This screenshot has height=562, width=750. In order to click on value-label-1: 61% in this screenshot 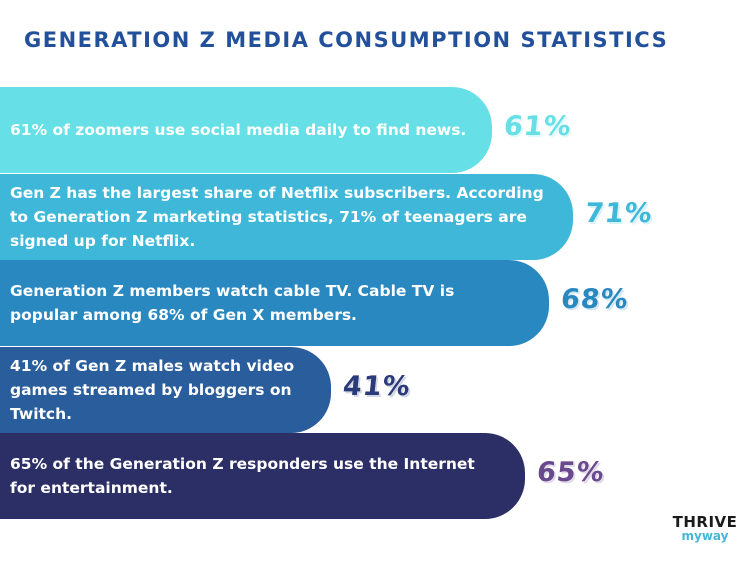, I will do `click(538, 126)`.